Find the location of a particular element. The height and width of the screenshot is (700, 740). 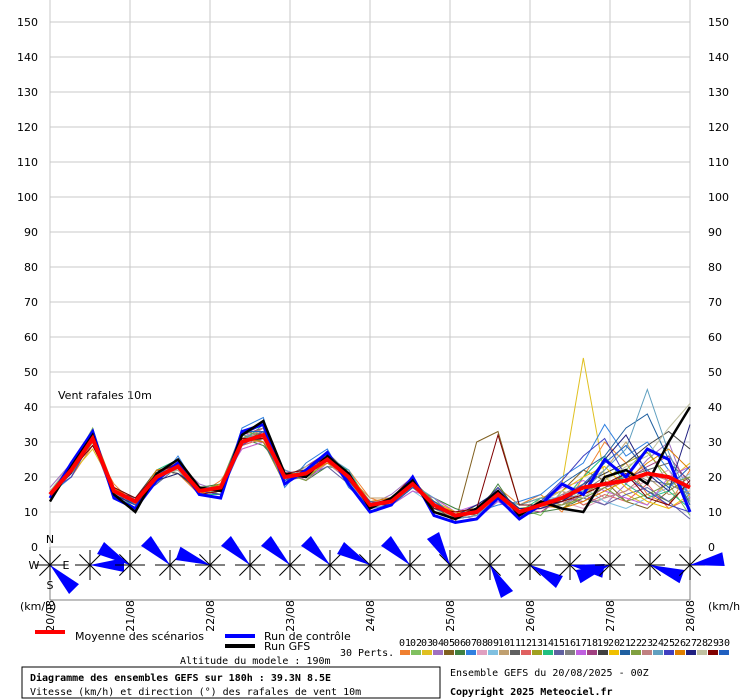

legend-label: 01 is located at coordinates (405, 643).